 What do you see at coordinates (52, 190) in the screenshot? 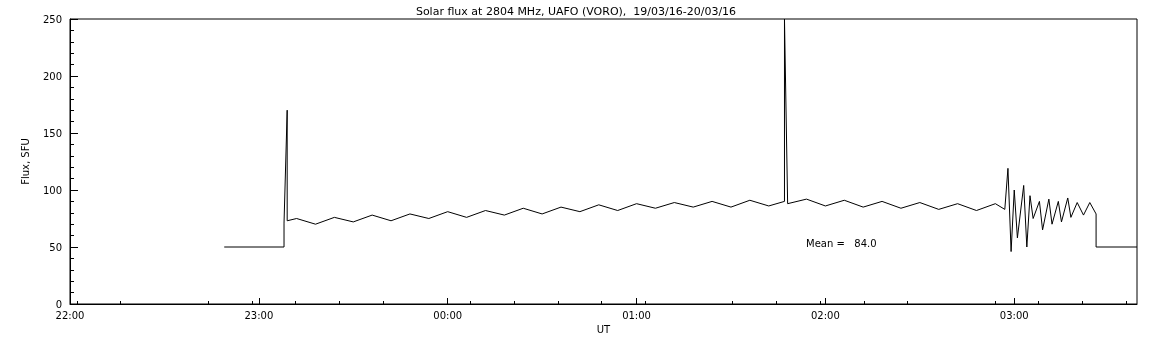
I see `y-tick-label: 100` at bounding box center [52, 190].